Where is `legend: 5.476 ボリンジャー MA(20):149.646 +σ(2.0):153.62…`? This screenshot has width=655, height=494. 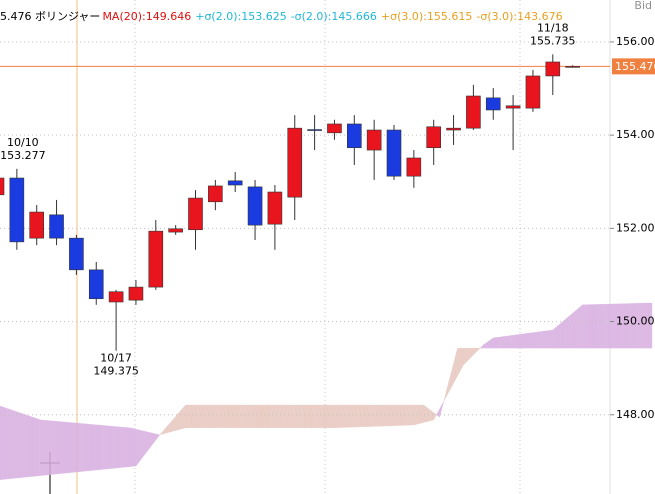
legend: 5.476 ボリンジャー MA(20):149.646 +σ(2.0):153.62… is located at coordinates (281, 16).